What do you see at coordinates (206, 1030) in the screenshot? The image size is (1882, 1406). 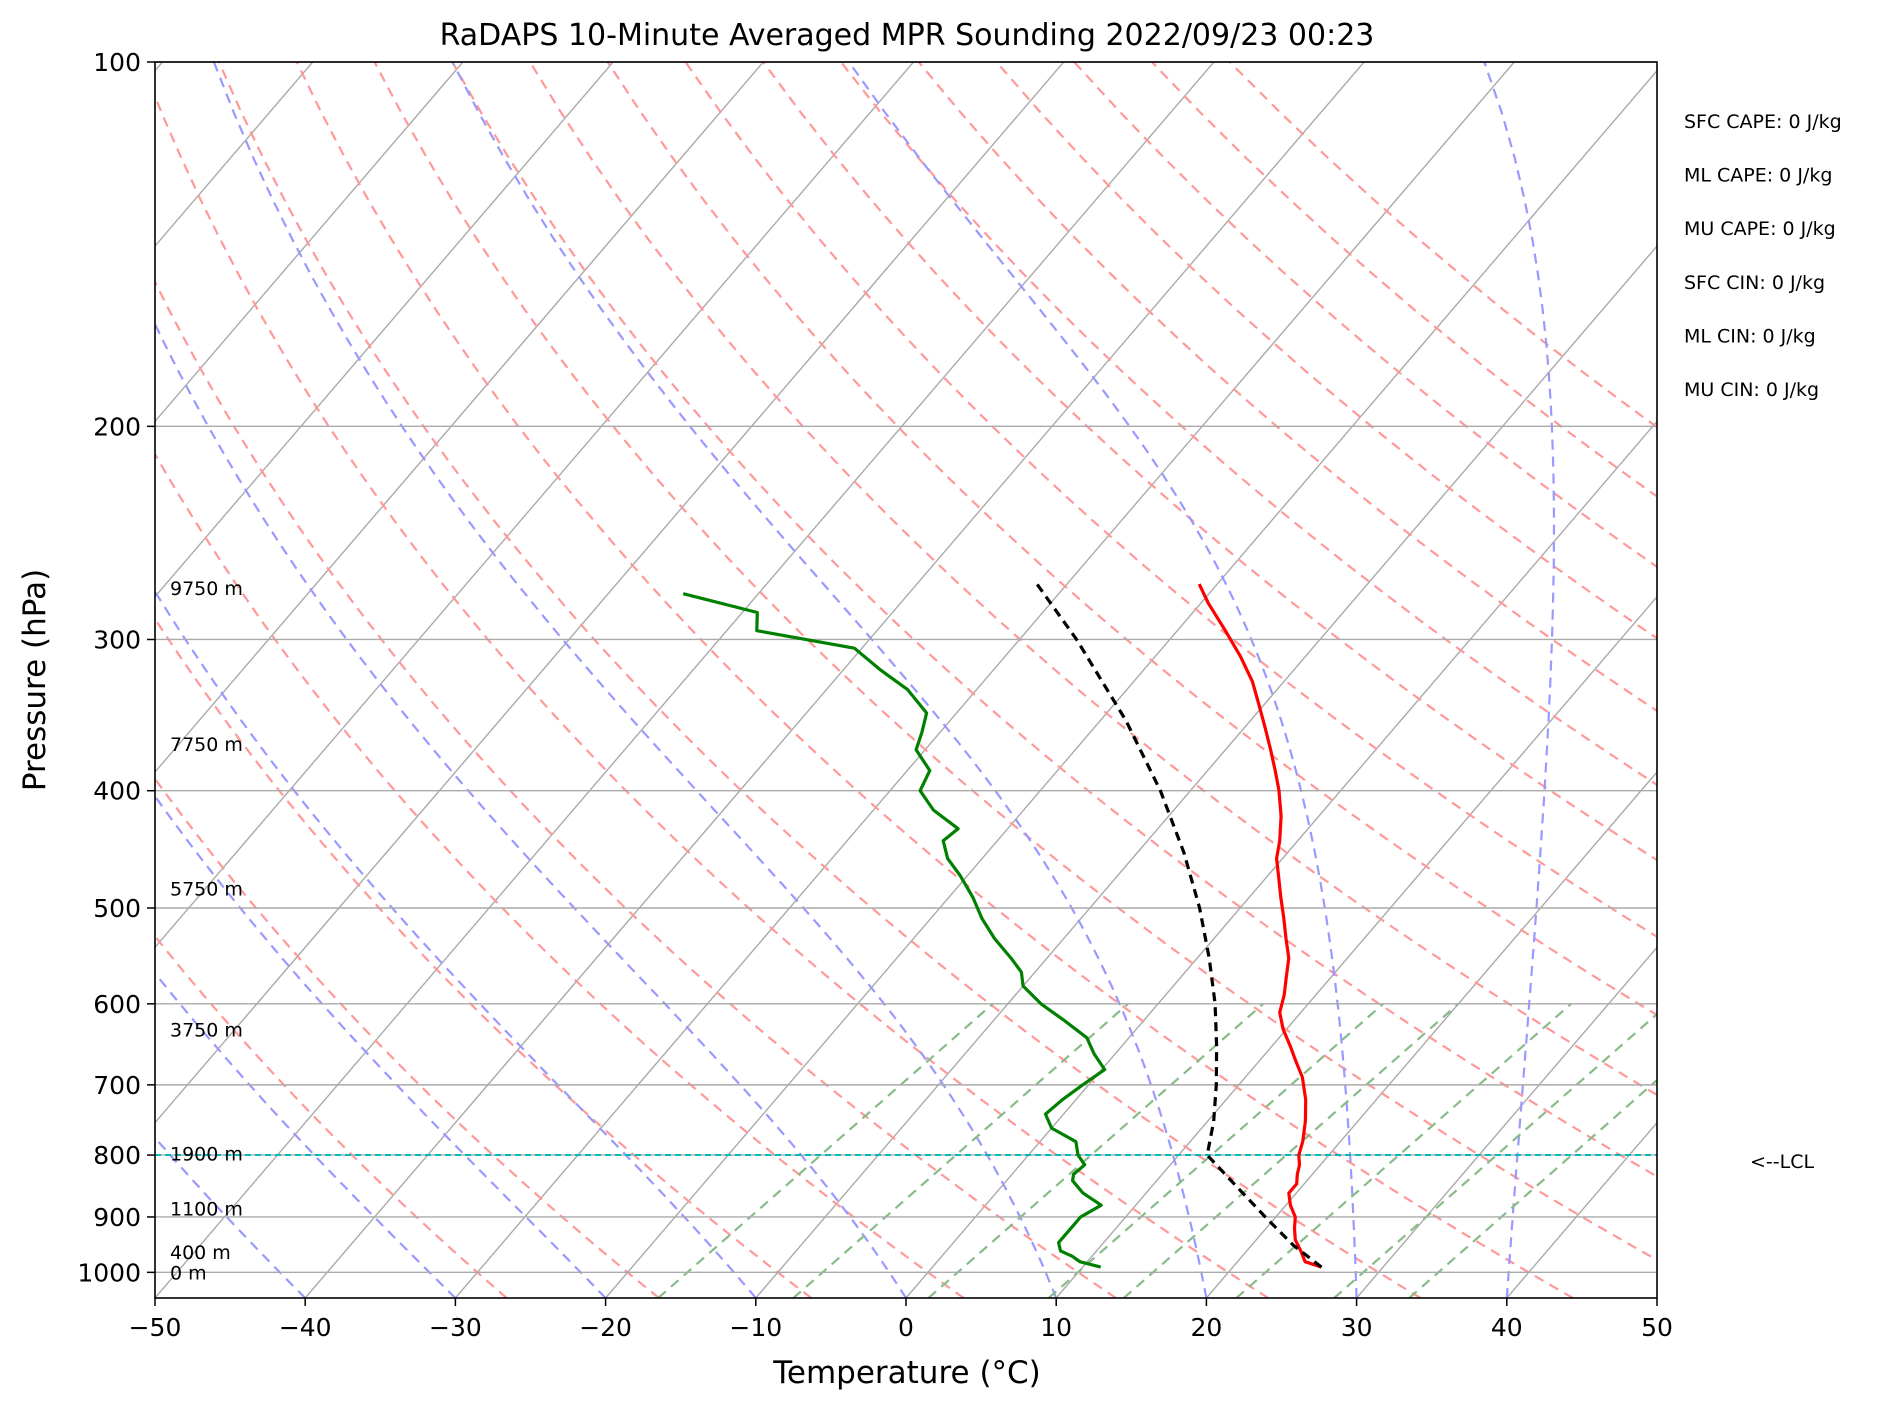 I see `height-label: 3750 m` at bounding box center [206, 1030].